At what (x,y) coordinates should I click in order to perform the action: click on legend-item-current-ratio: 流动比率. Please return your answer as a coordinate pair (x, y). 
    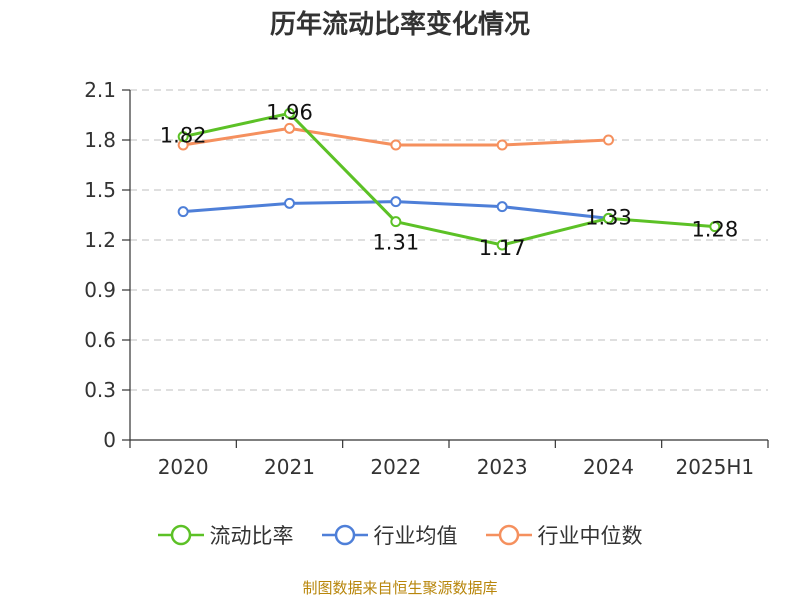
    Looking at the image, I should click on (225, 535).